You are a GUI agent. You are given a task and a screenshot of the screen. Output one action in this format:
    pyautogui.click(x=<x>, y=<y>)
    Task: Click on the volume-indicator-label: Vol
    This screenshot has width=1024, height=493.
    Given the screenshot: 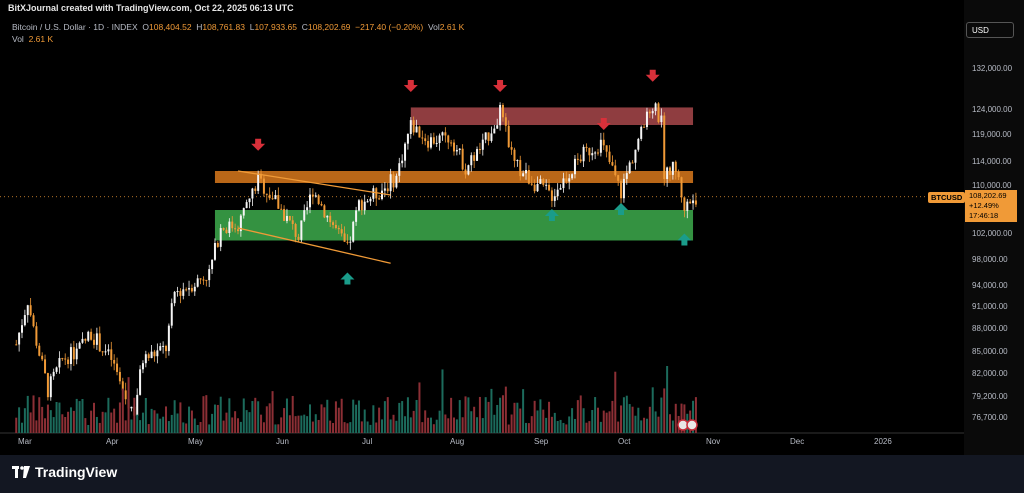 What is the action you would take?
    pyautogui.click(x=18, y=39)
    